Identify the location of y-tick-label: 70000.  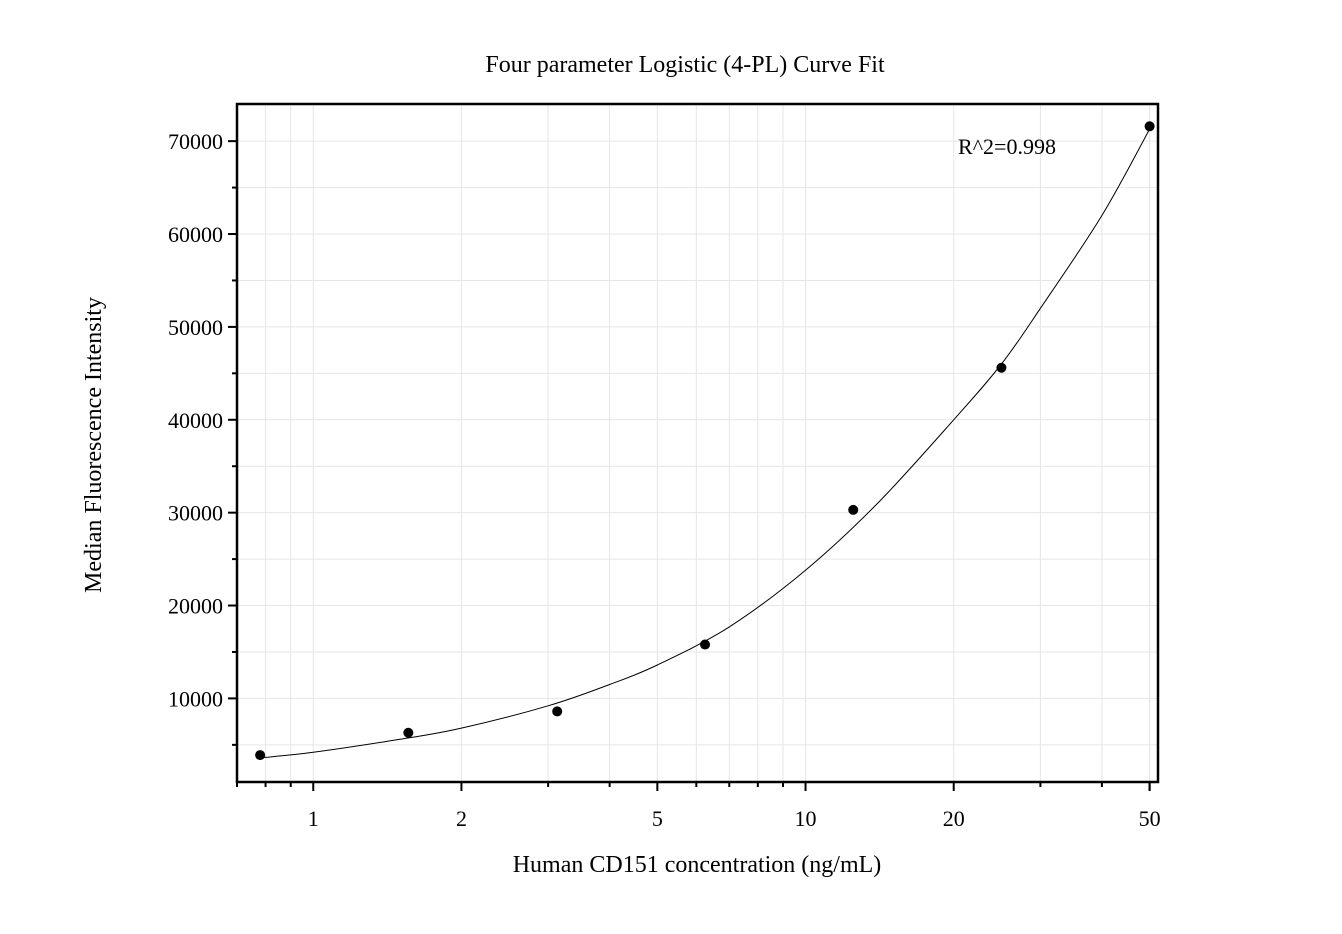
(195, 141).